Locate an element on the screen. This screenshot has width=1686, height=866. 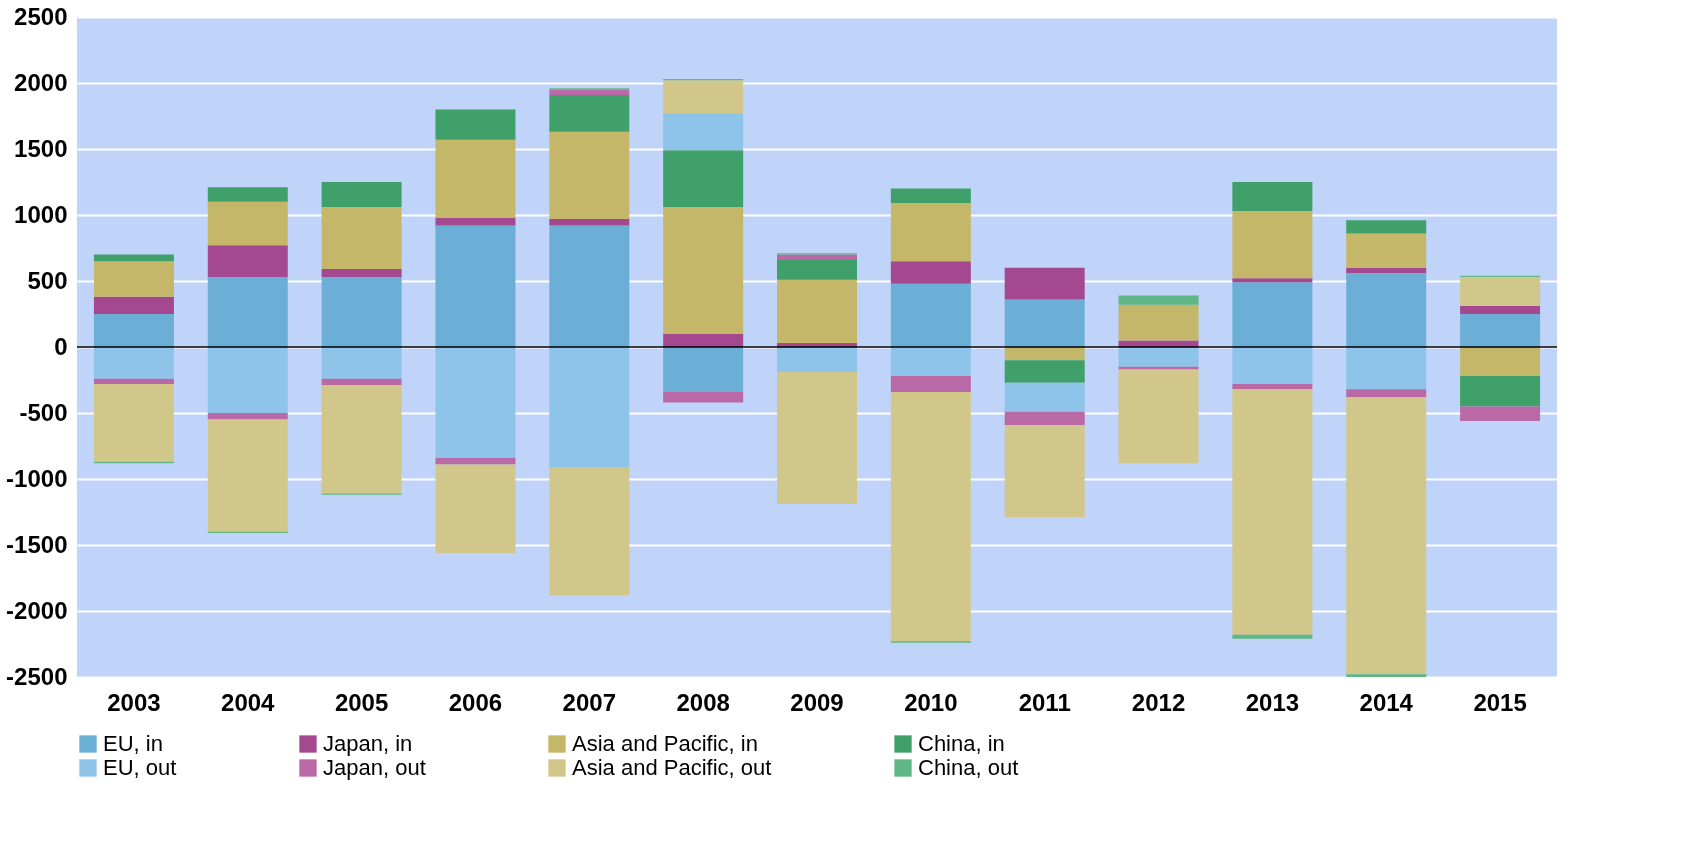
x-tick-label: 2010 is located at coordinates (931, 702).